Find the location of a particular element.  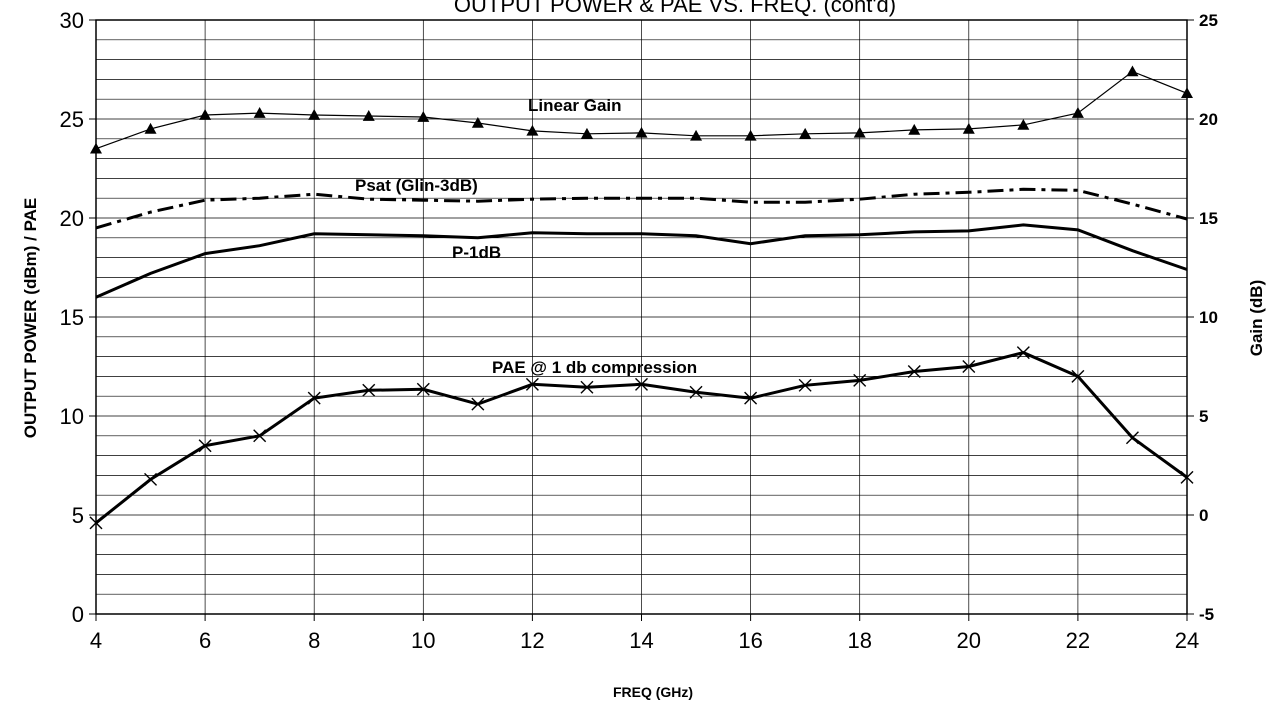

y-tick-label: 25 is located at coordinates (72, 119).